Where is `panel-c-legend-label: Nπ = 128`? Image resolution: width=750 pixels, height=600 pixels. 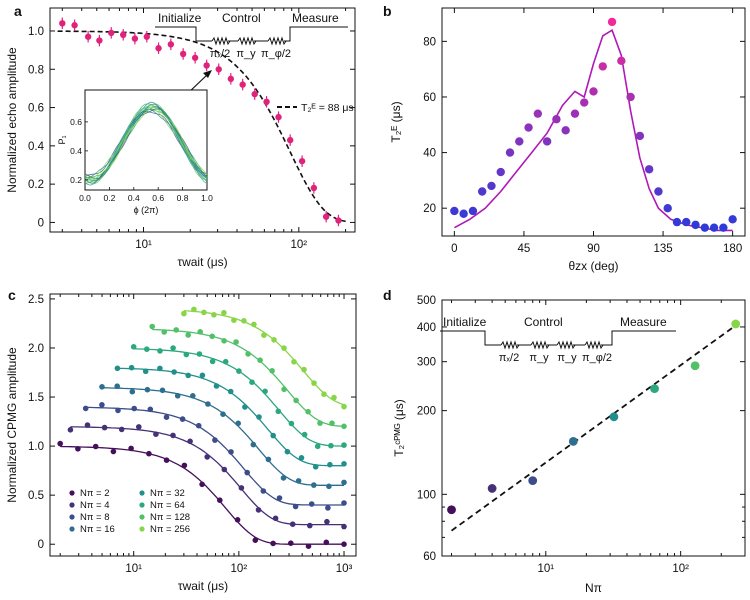
panel-c-legend-label: Nπ = 128 is located at coordinates (170, 517).